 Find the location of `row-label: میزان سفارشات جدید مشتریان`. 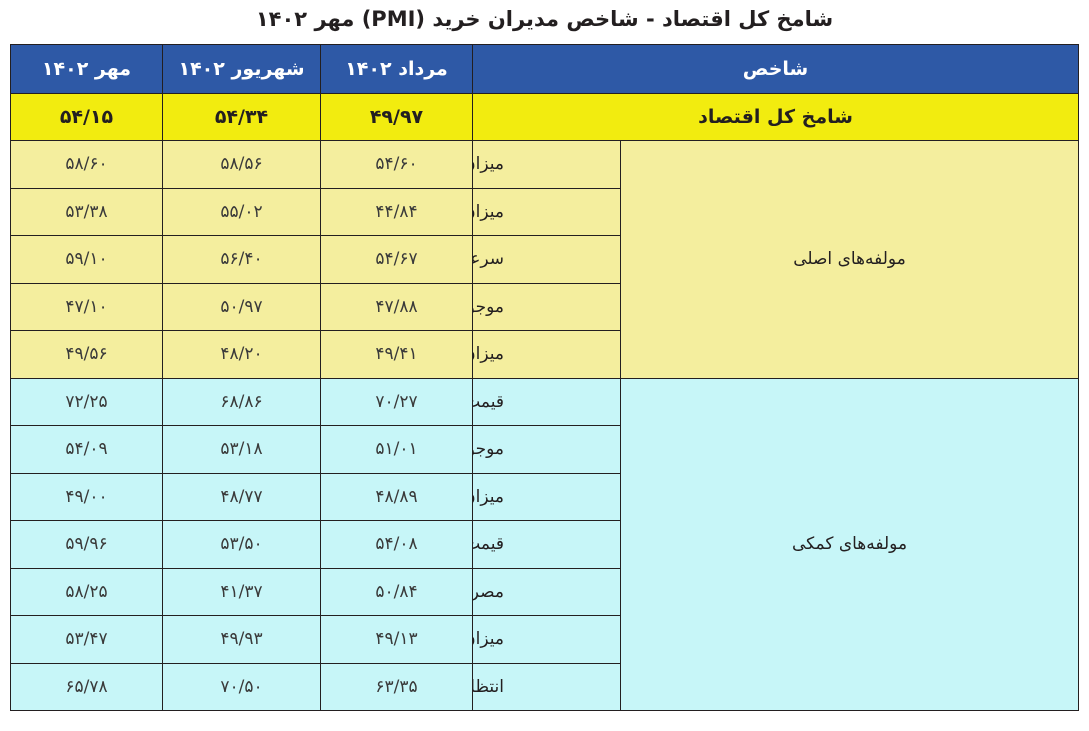

row-label: میزان سفارشات جدید مشتریان is located at coordinates (546, 211).